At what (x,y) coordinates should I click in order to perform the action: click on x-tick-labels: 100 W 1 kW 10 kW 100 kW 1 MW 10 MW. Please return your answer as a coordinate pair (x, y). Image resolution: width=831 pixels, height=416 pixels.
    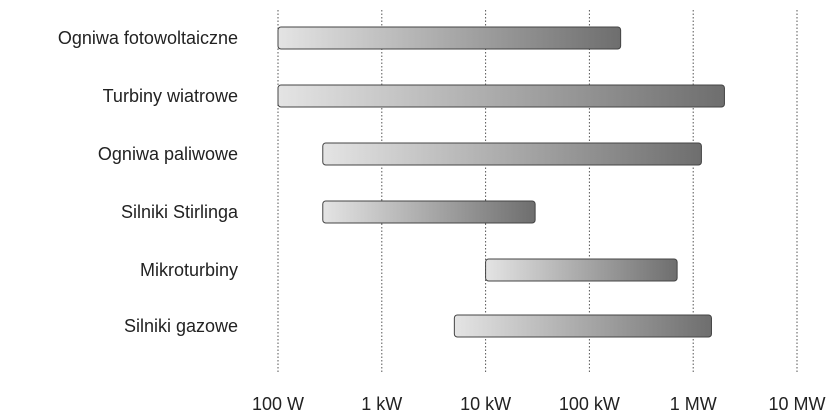
    Looking at the image, I should click on (539, 404).